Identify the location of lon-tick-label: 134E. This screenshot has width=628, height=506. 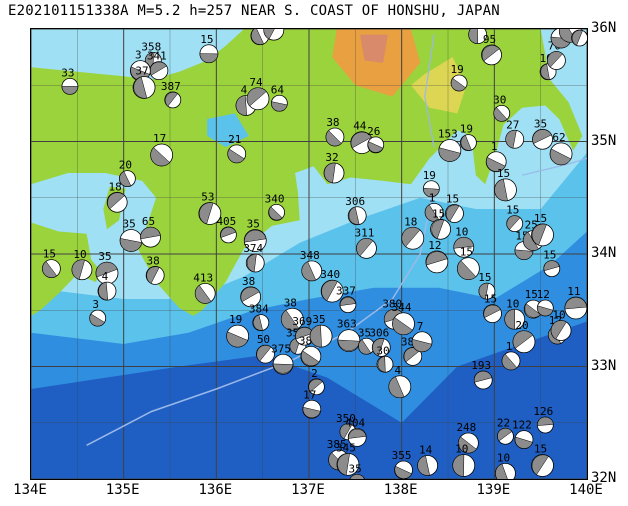
(30, 490).